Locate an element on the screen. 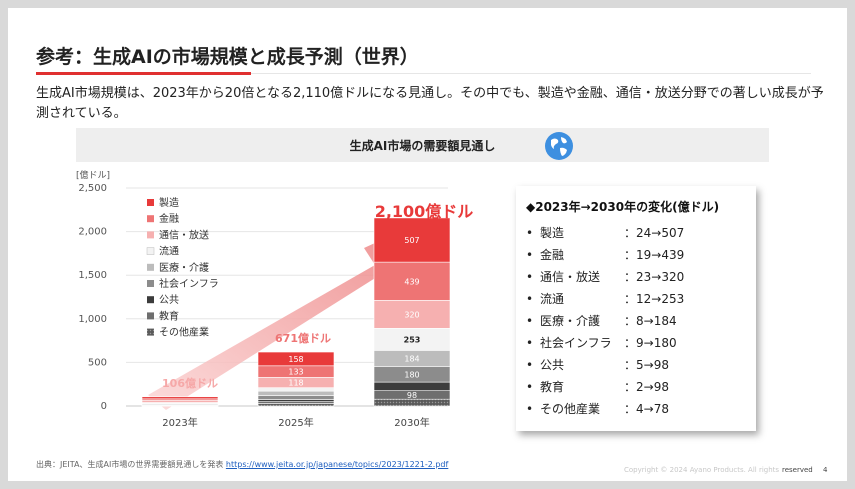  segment-name: その他産業 is located at coordinates (570, 409).